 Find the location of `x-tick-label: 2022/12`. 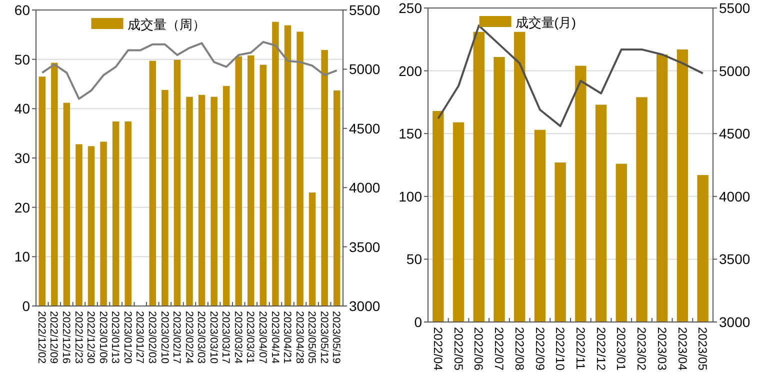

x-tick-label: 2022/12 is located at coordinates (601, 349).